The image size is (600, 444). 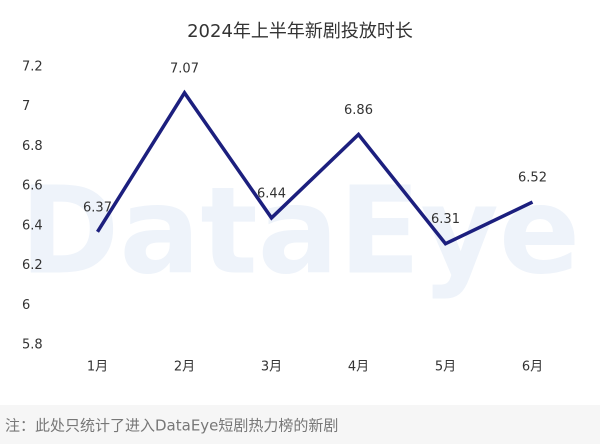 I want to click on y-tick-label: 5.8, so click(x=32, y=345).